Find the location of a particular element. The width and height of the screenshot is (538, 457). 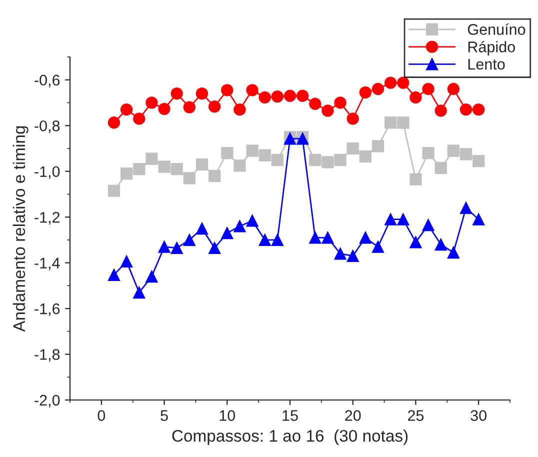

x-tick-label: 30 is located at coordinates (478, 415).